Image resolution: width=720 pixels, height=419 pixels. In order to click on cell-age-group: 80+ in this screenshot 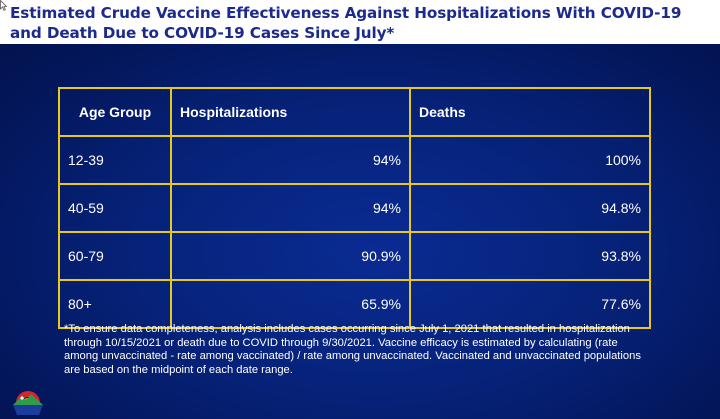, I will do `click(115, 304)`.